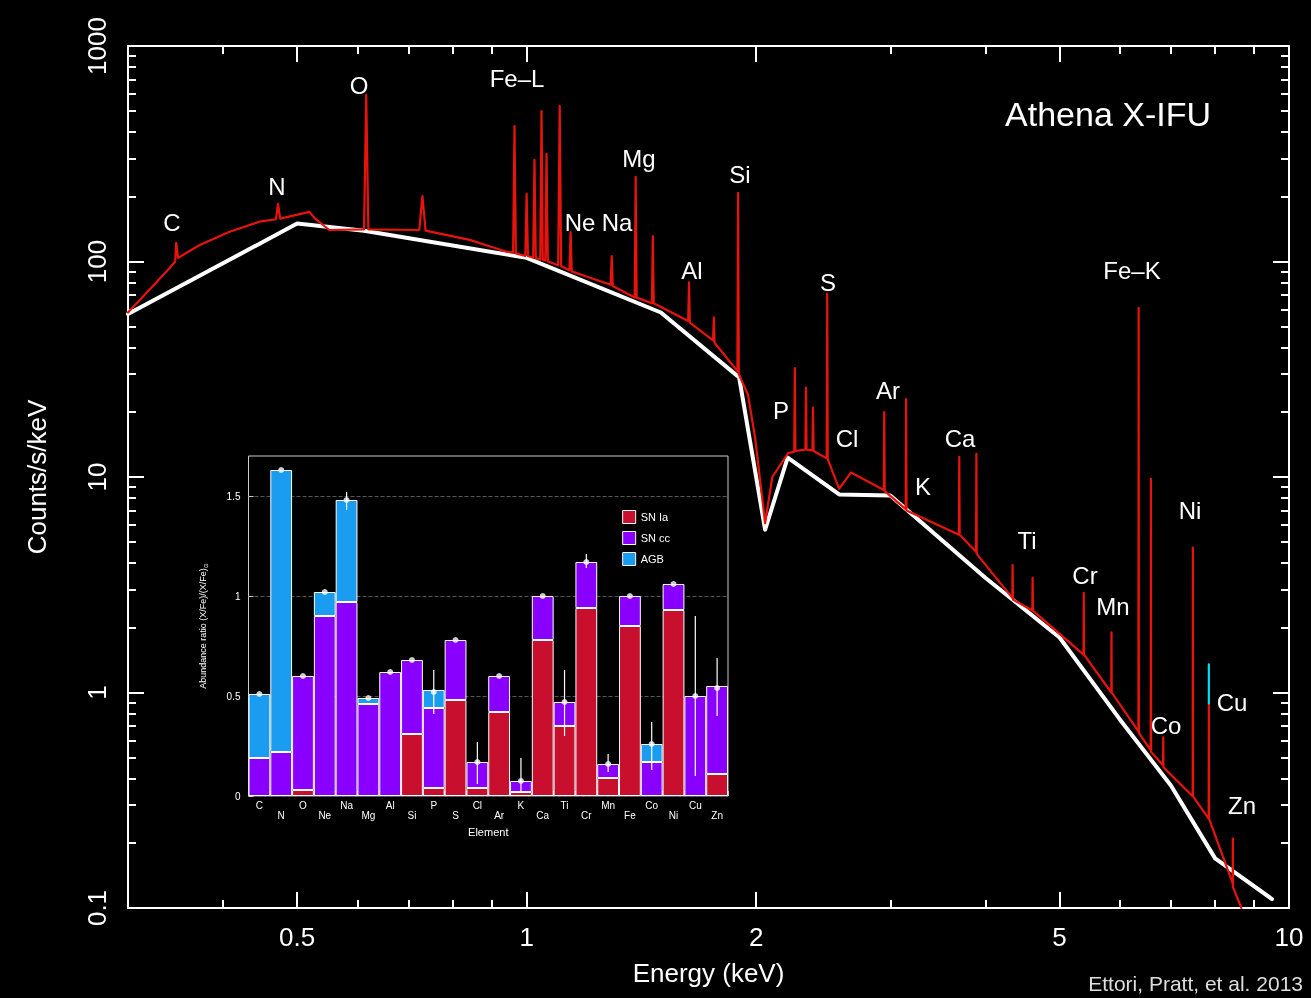  I want to click on annotation: Co, so click(1166, 725).